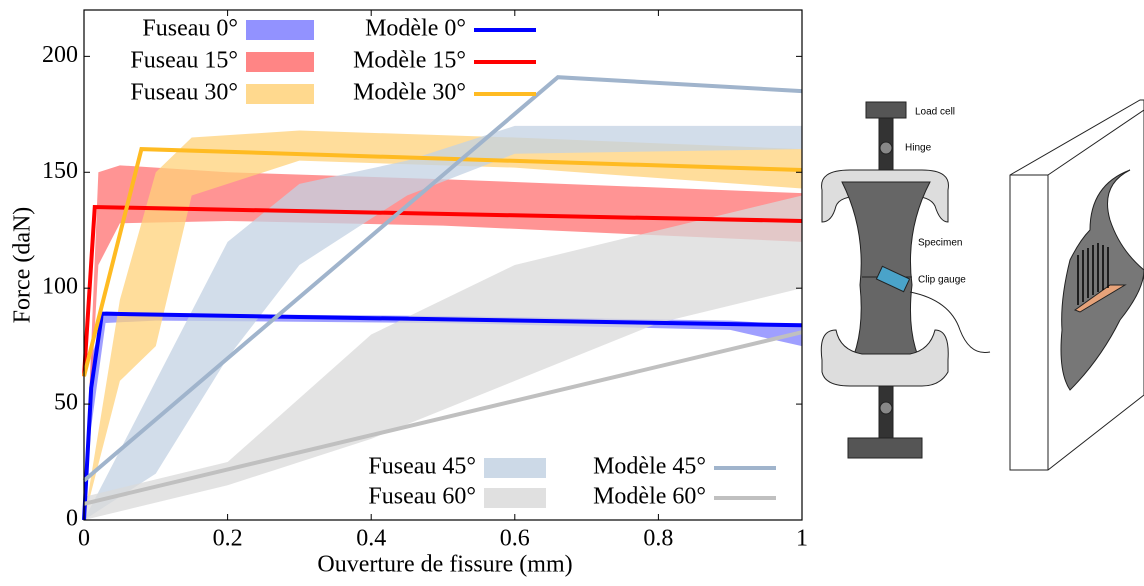 The height and width of the screenshot is (586, 1144). Describe the element at coordinates (444, 565) in the screenshot. I see `x-axis-label: Ouverture de fissure (mm)` at that location.